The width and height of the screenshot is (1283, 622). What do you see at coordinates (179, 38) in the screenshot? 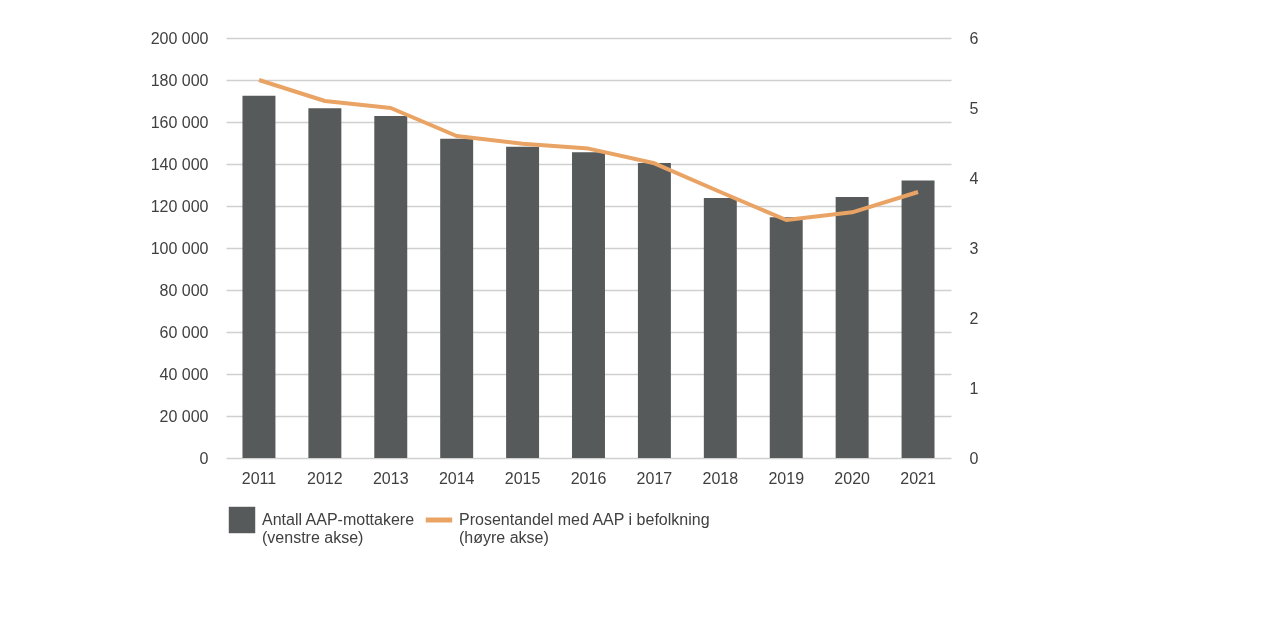
I see `y-tick-label: 200 000` at bounding box center [179, 38].